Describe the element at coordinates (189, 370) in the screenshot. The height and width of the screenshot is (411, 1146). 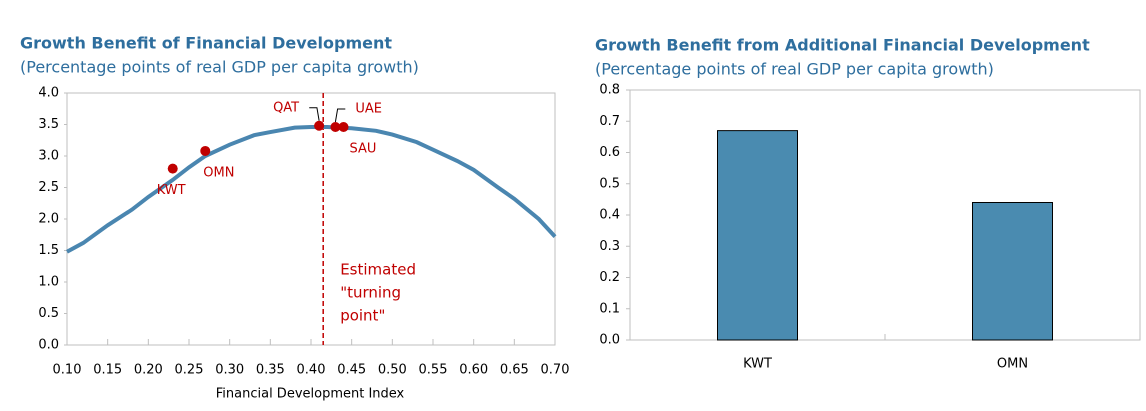
I see `x-tick-label: 0.25` at that location.